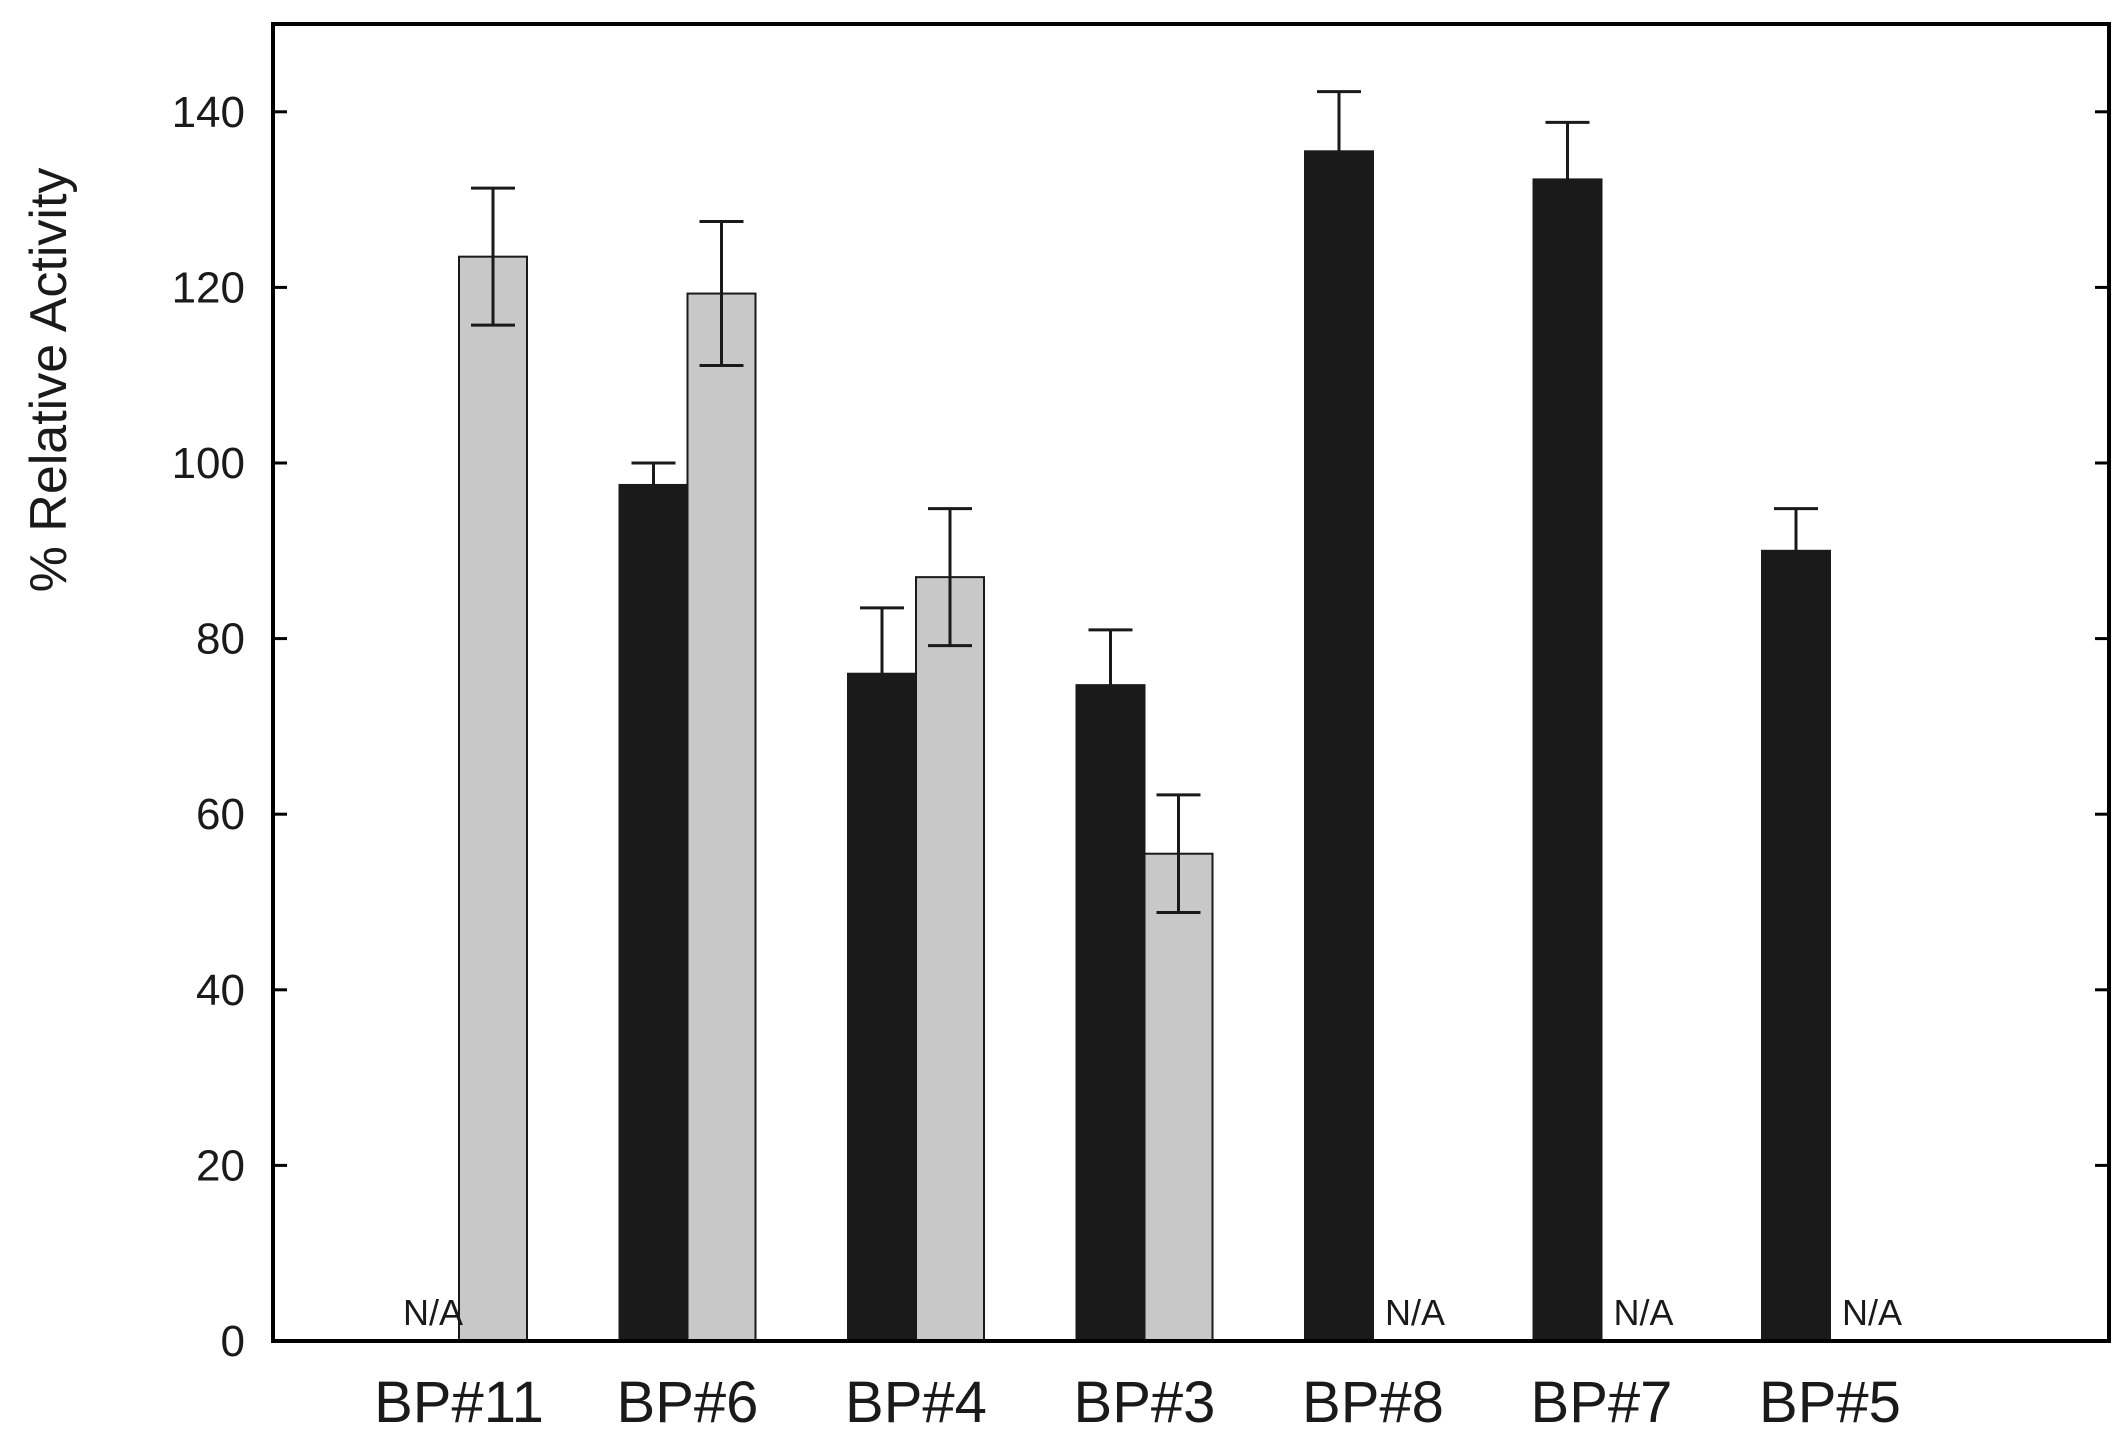 Image resolution: width=2117 pixels, height=1454 pixels. I want to click on error-bar-BP#6-s0, so click(653, 485).